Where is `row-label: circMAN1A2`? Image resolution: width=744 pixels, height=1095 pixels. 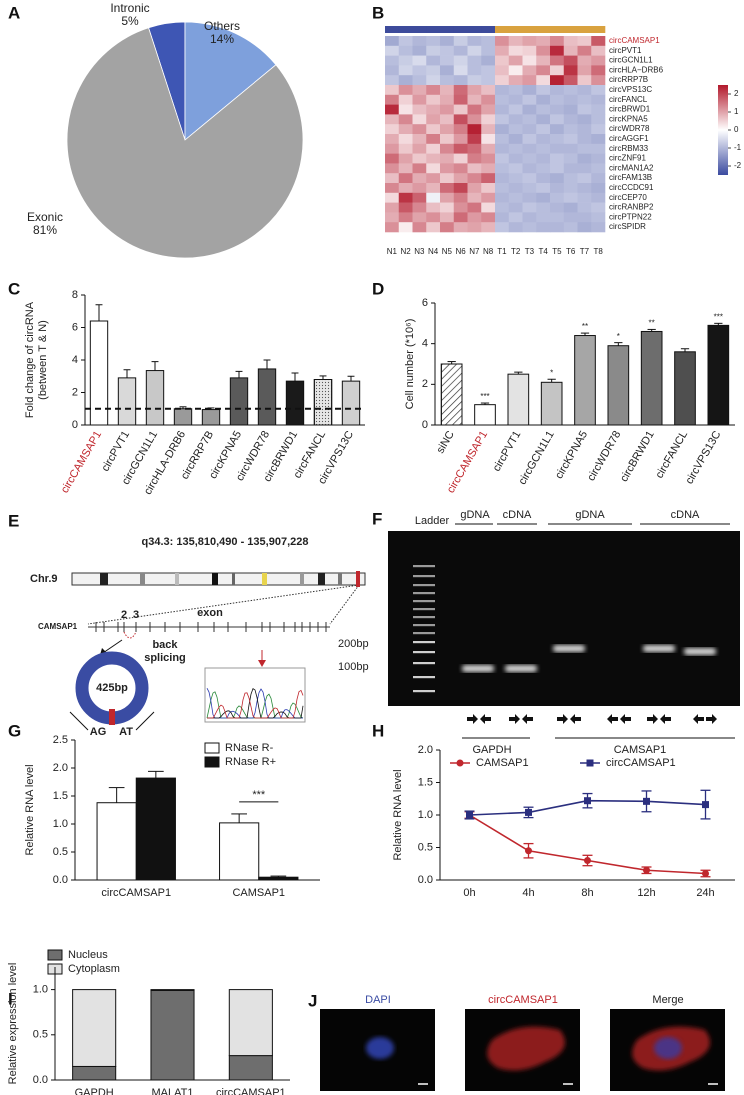 row-label: circMAN1A2 is located at coordinates (631, 167).